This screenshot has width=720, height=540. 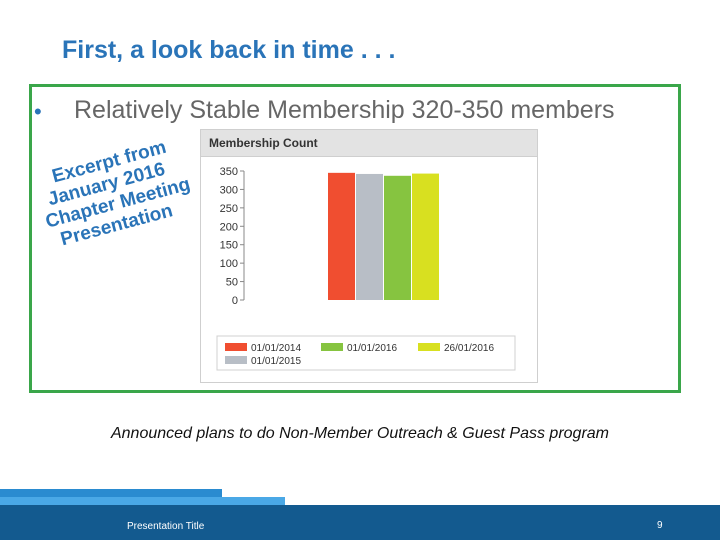 I want to click on legend-label: 01/01/2014, so click(x=276, y=348).